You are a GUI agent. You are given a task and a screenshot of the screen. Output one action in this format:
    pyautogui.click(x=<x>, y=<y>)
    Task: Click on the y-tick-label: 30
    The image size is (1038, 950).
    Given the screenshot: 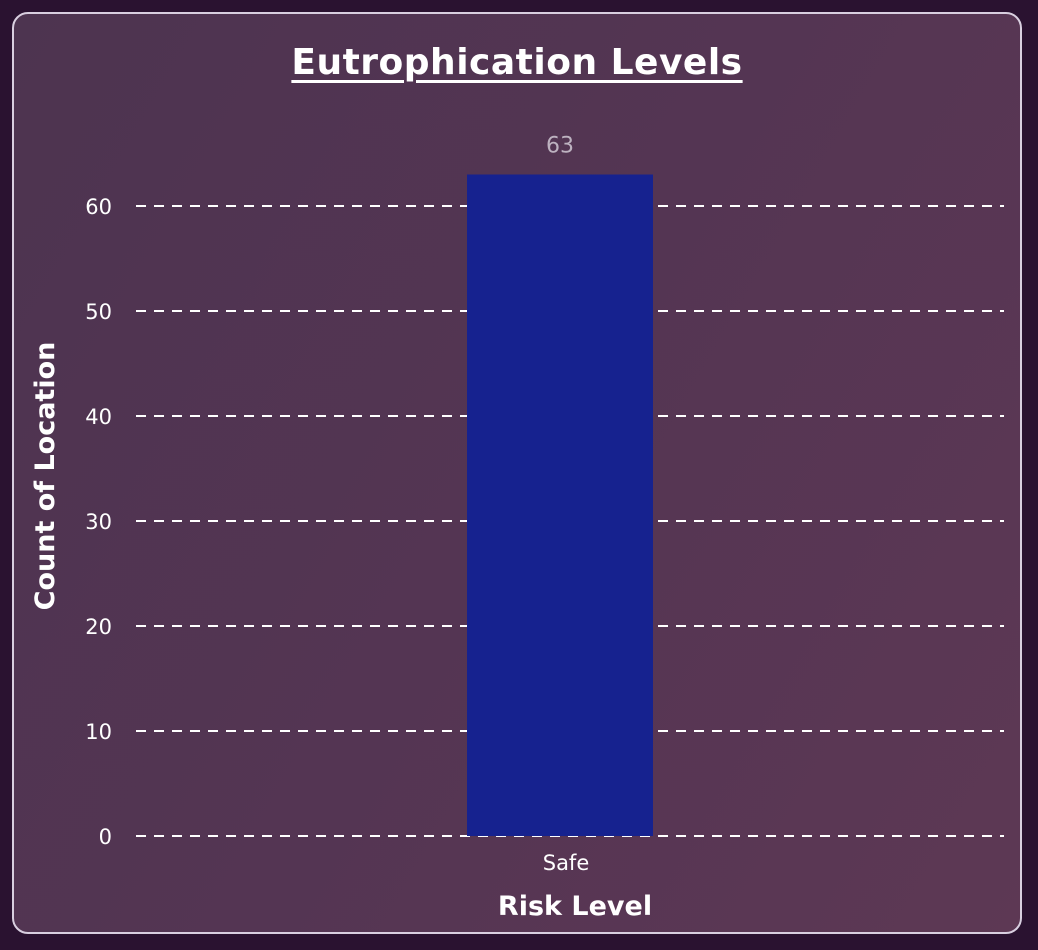 What is the action you would take?
    pyautogui.click(x=98, y=522)
    